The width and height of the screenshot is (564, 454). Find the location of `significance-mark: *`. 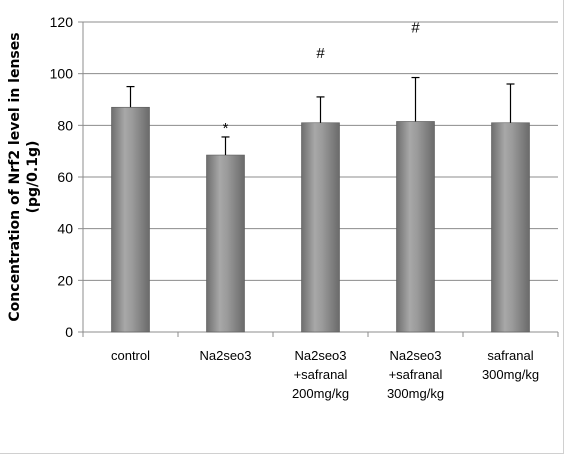

significance-mark: * is located at coordinates (226, 128).